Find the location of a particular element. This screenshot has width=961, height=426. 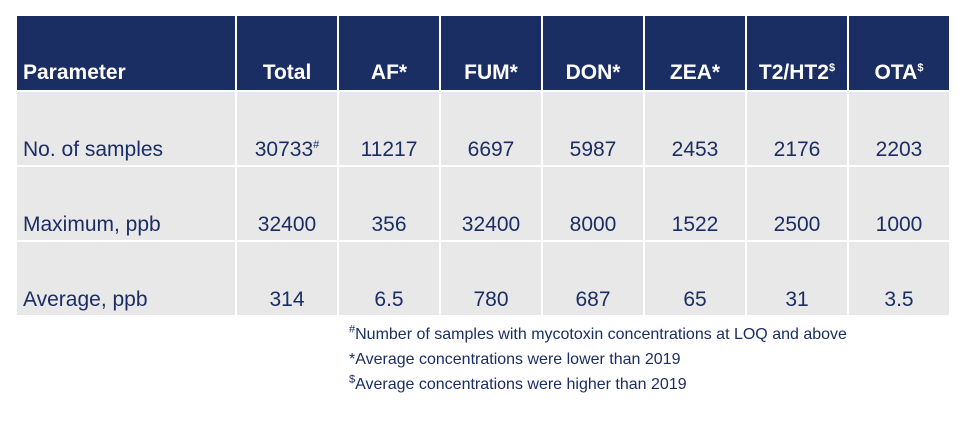

row-label: Maximum, ppb is located at coordinates (126, 202).